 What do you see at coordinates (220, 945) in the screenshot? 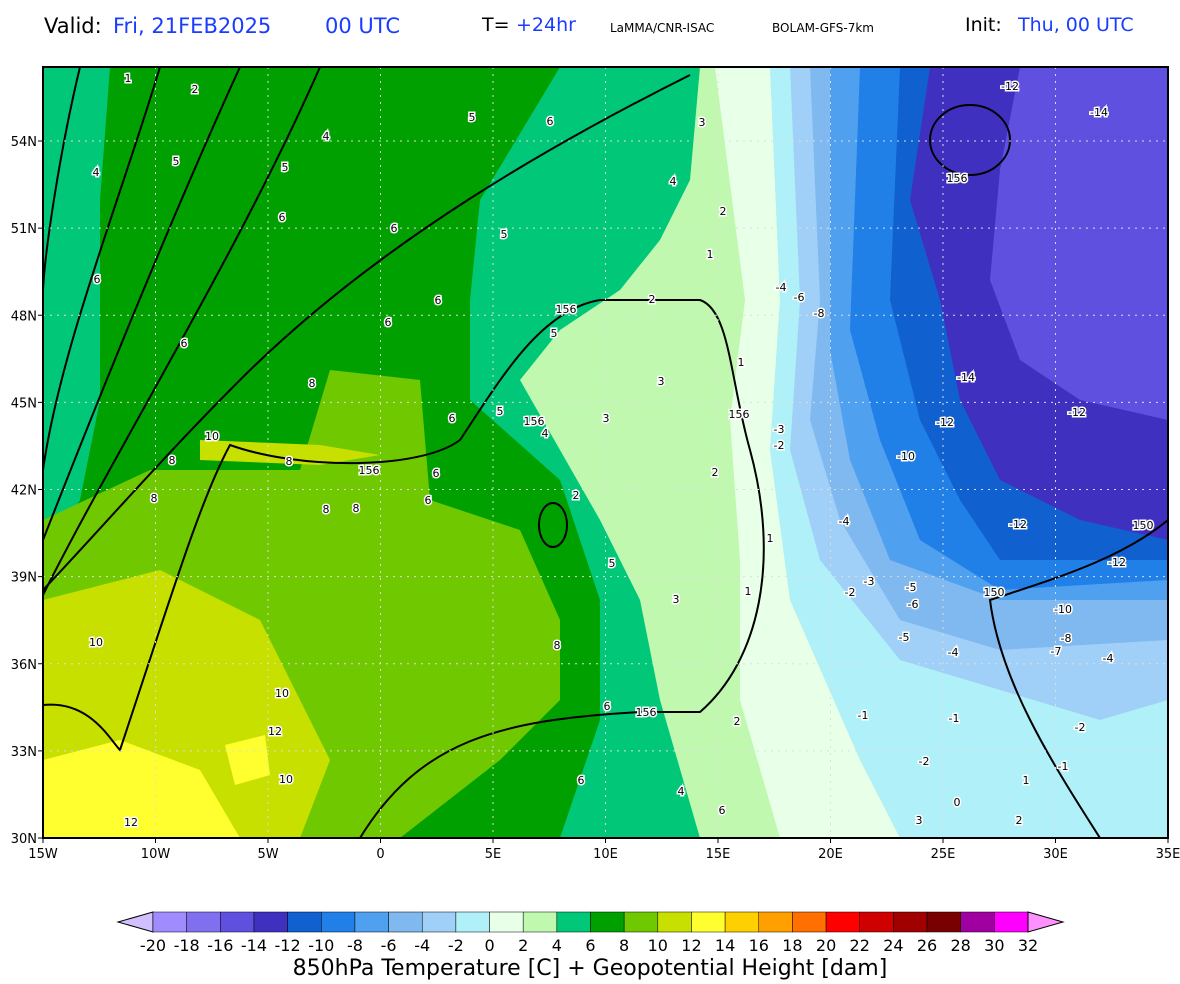
I see `colorbar-tick-label: -16` at bounding box center [220, 945].